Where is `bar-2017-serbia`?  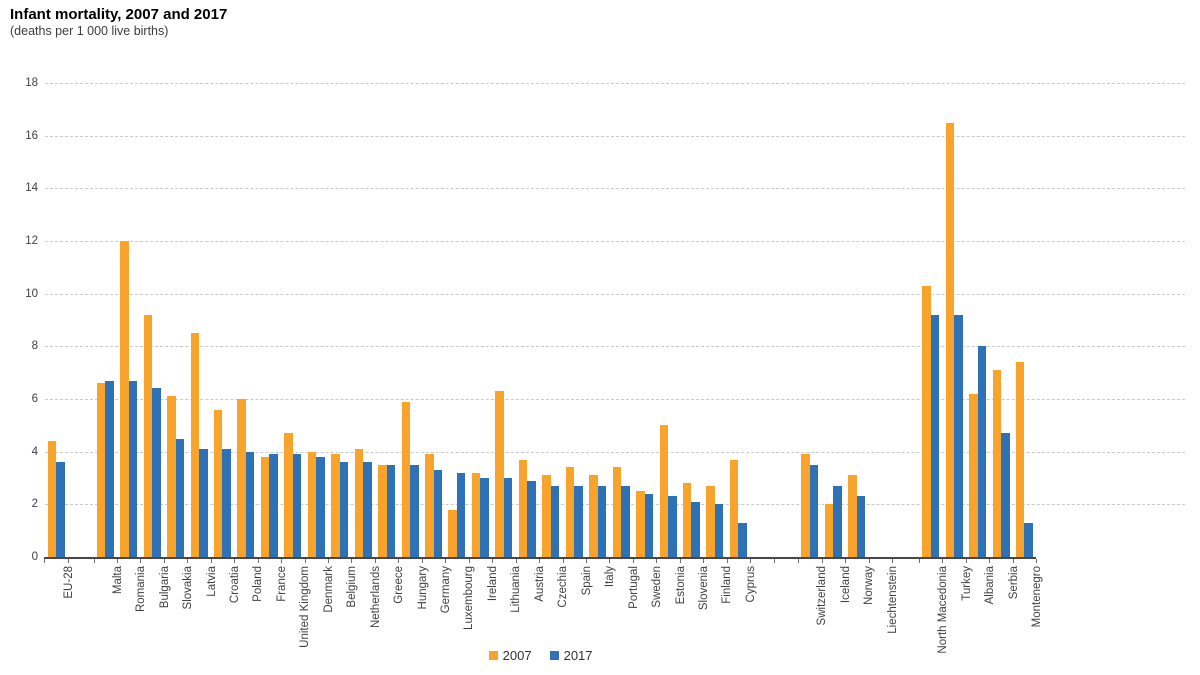 bar-2017-serbia is located at coordinates (1005, 495).